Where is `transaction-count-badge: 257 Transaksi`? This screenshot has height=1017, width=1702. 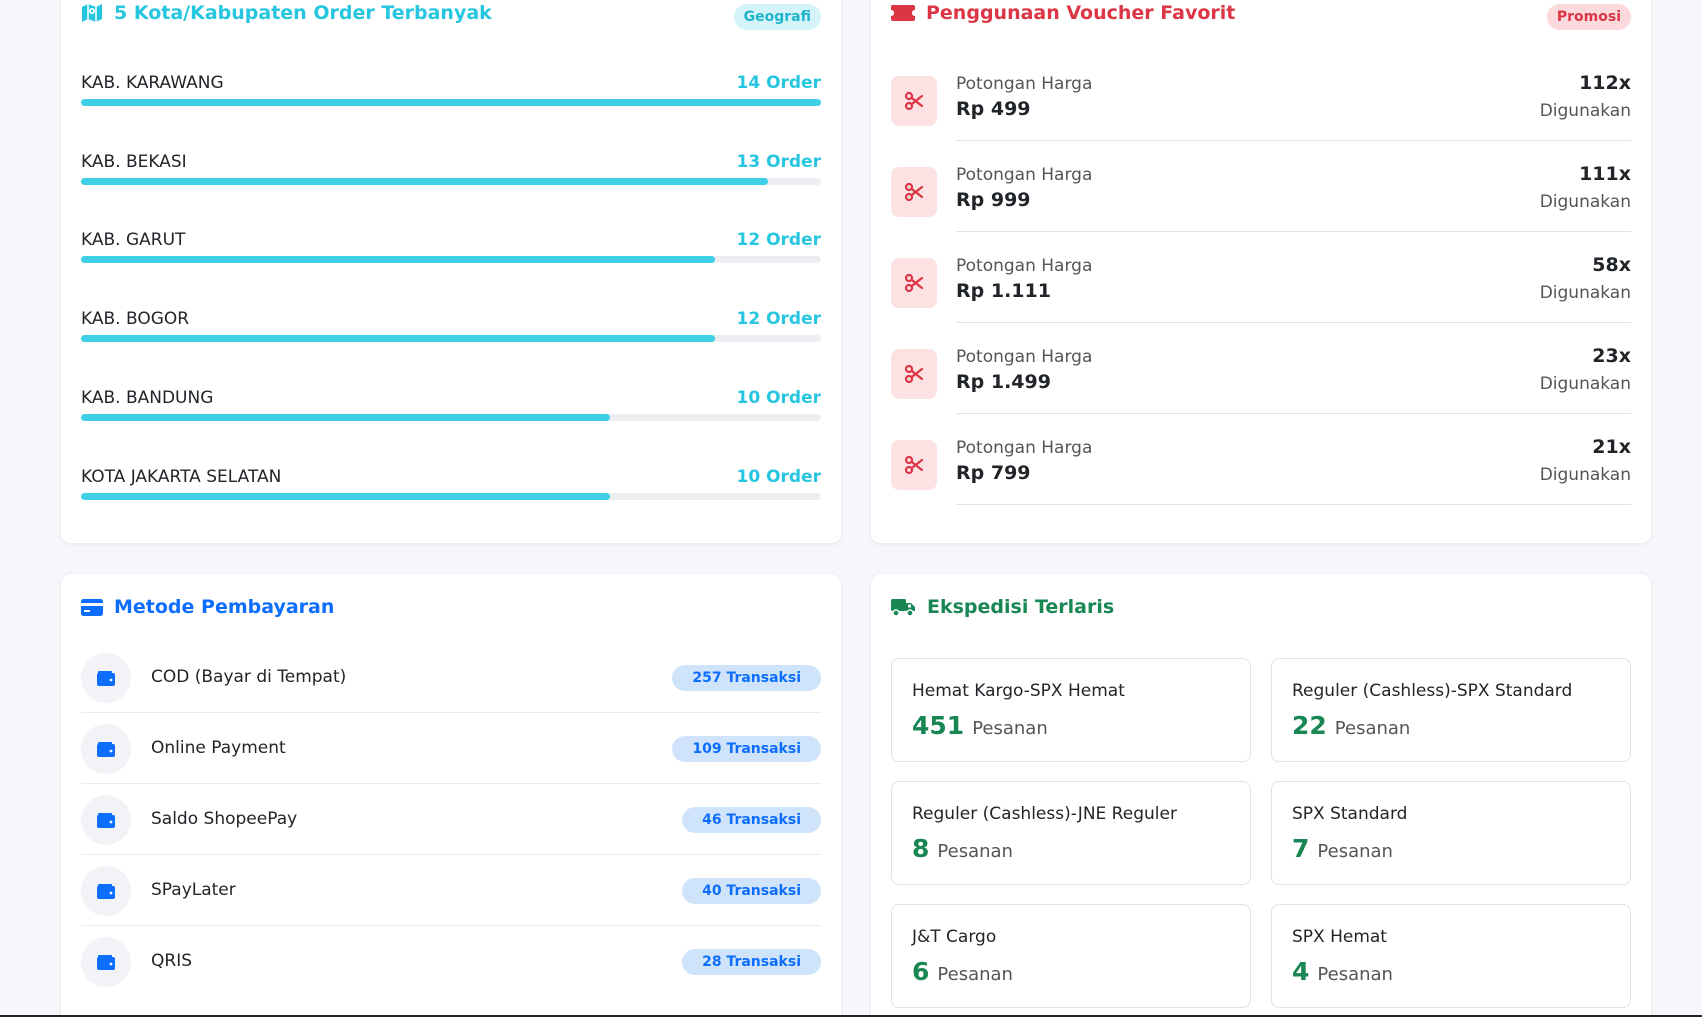
transaction-count-badge: 257 Transaksi is located at coordinates (746, 678).